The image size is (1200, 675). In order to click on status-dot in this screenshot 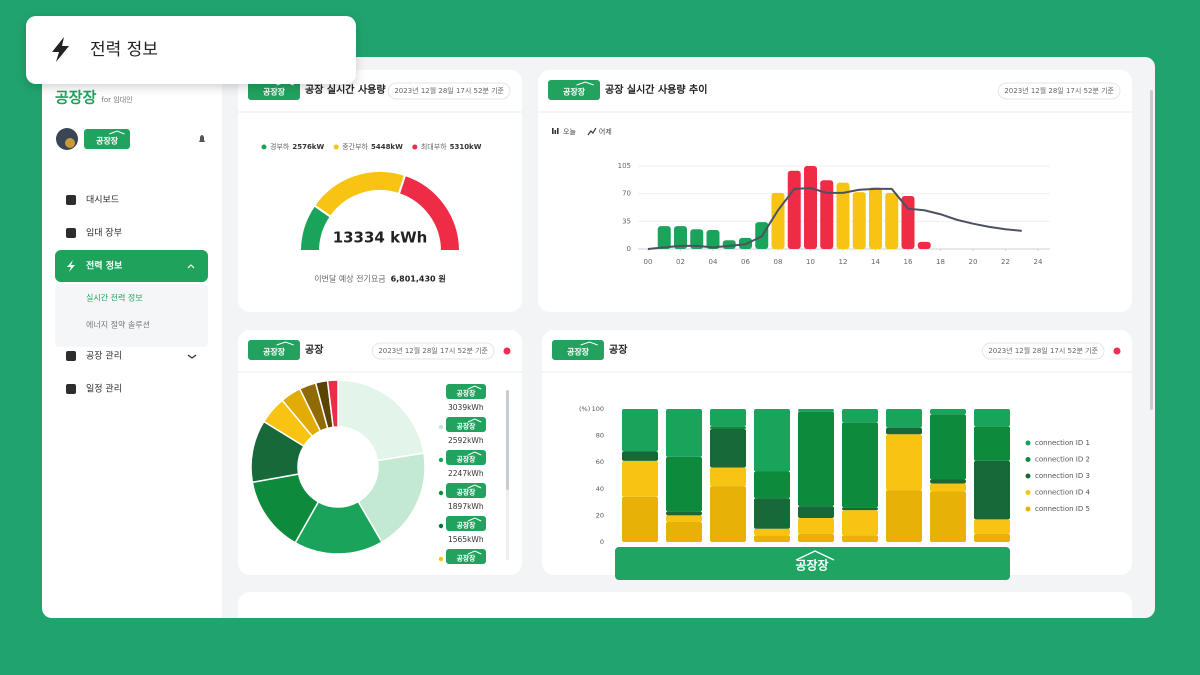, I will do `click(507, 351)`.